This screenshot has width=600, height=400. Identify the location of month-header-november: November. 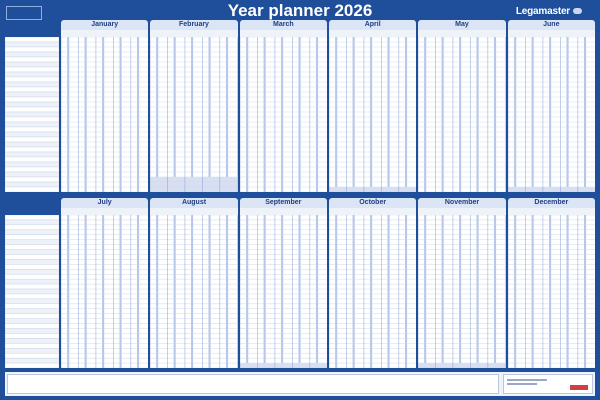
(462, 203).